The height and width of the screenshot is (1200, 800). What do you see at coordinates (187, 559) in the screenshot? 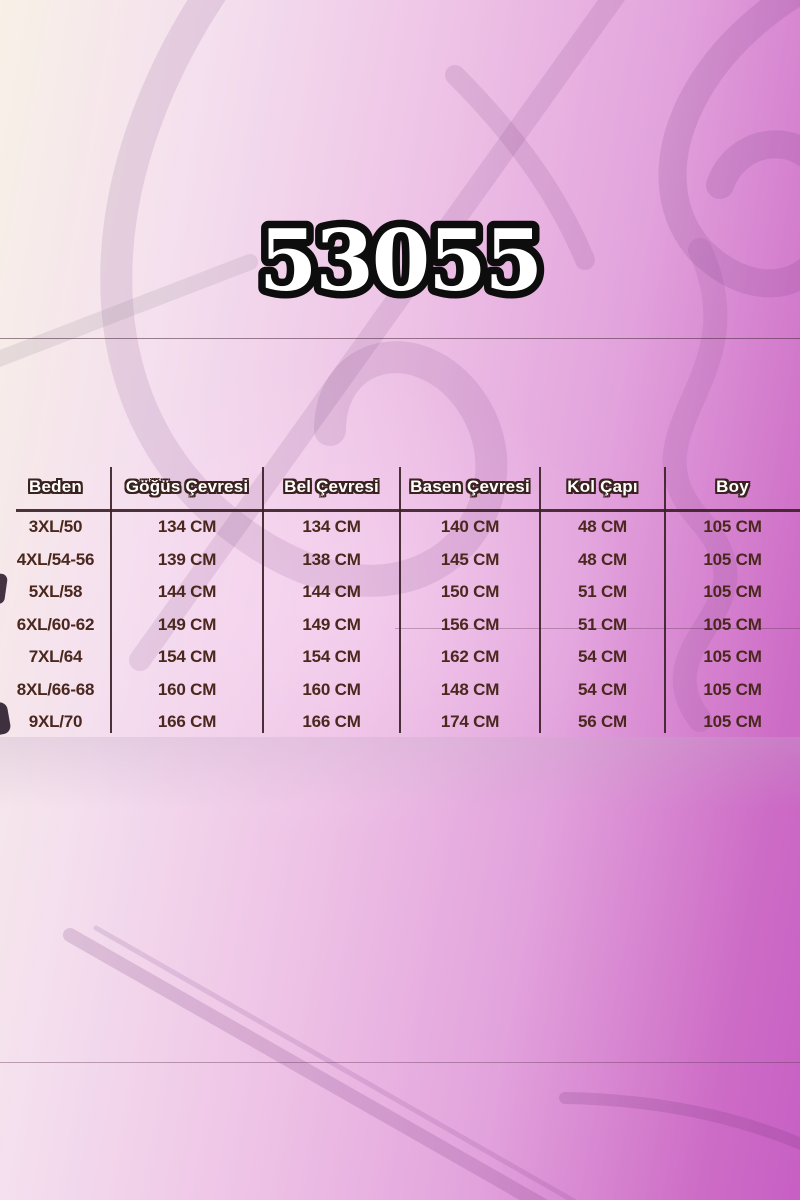
I see `measure-cell: 139 CM` at bounding box center [187, 559].